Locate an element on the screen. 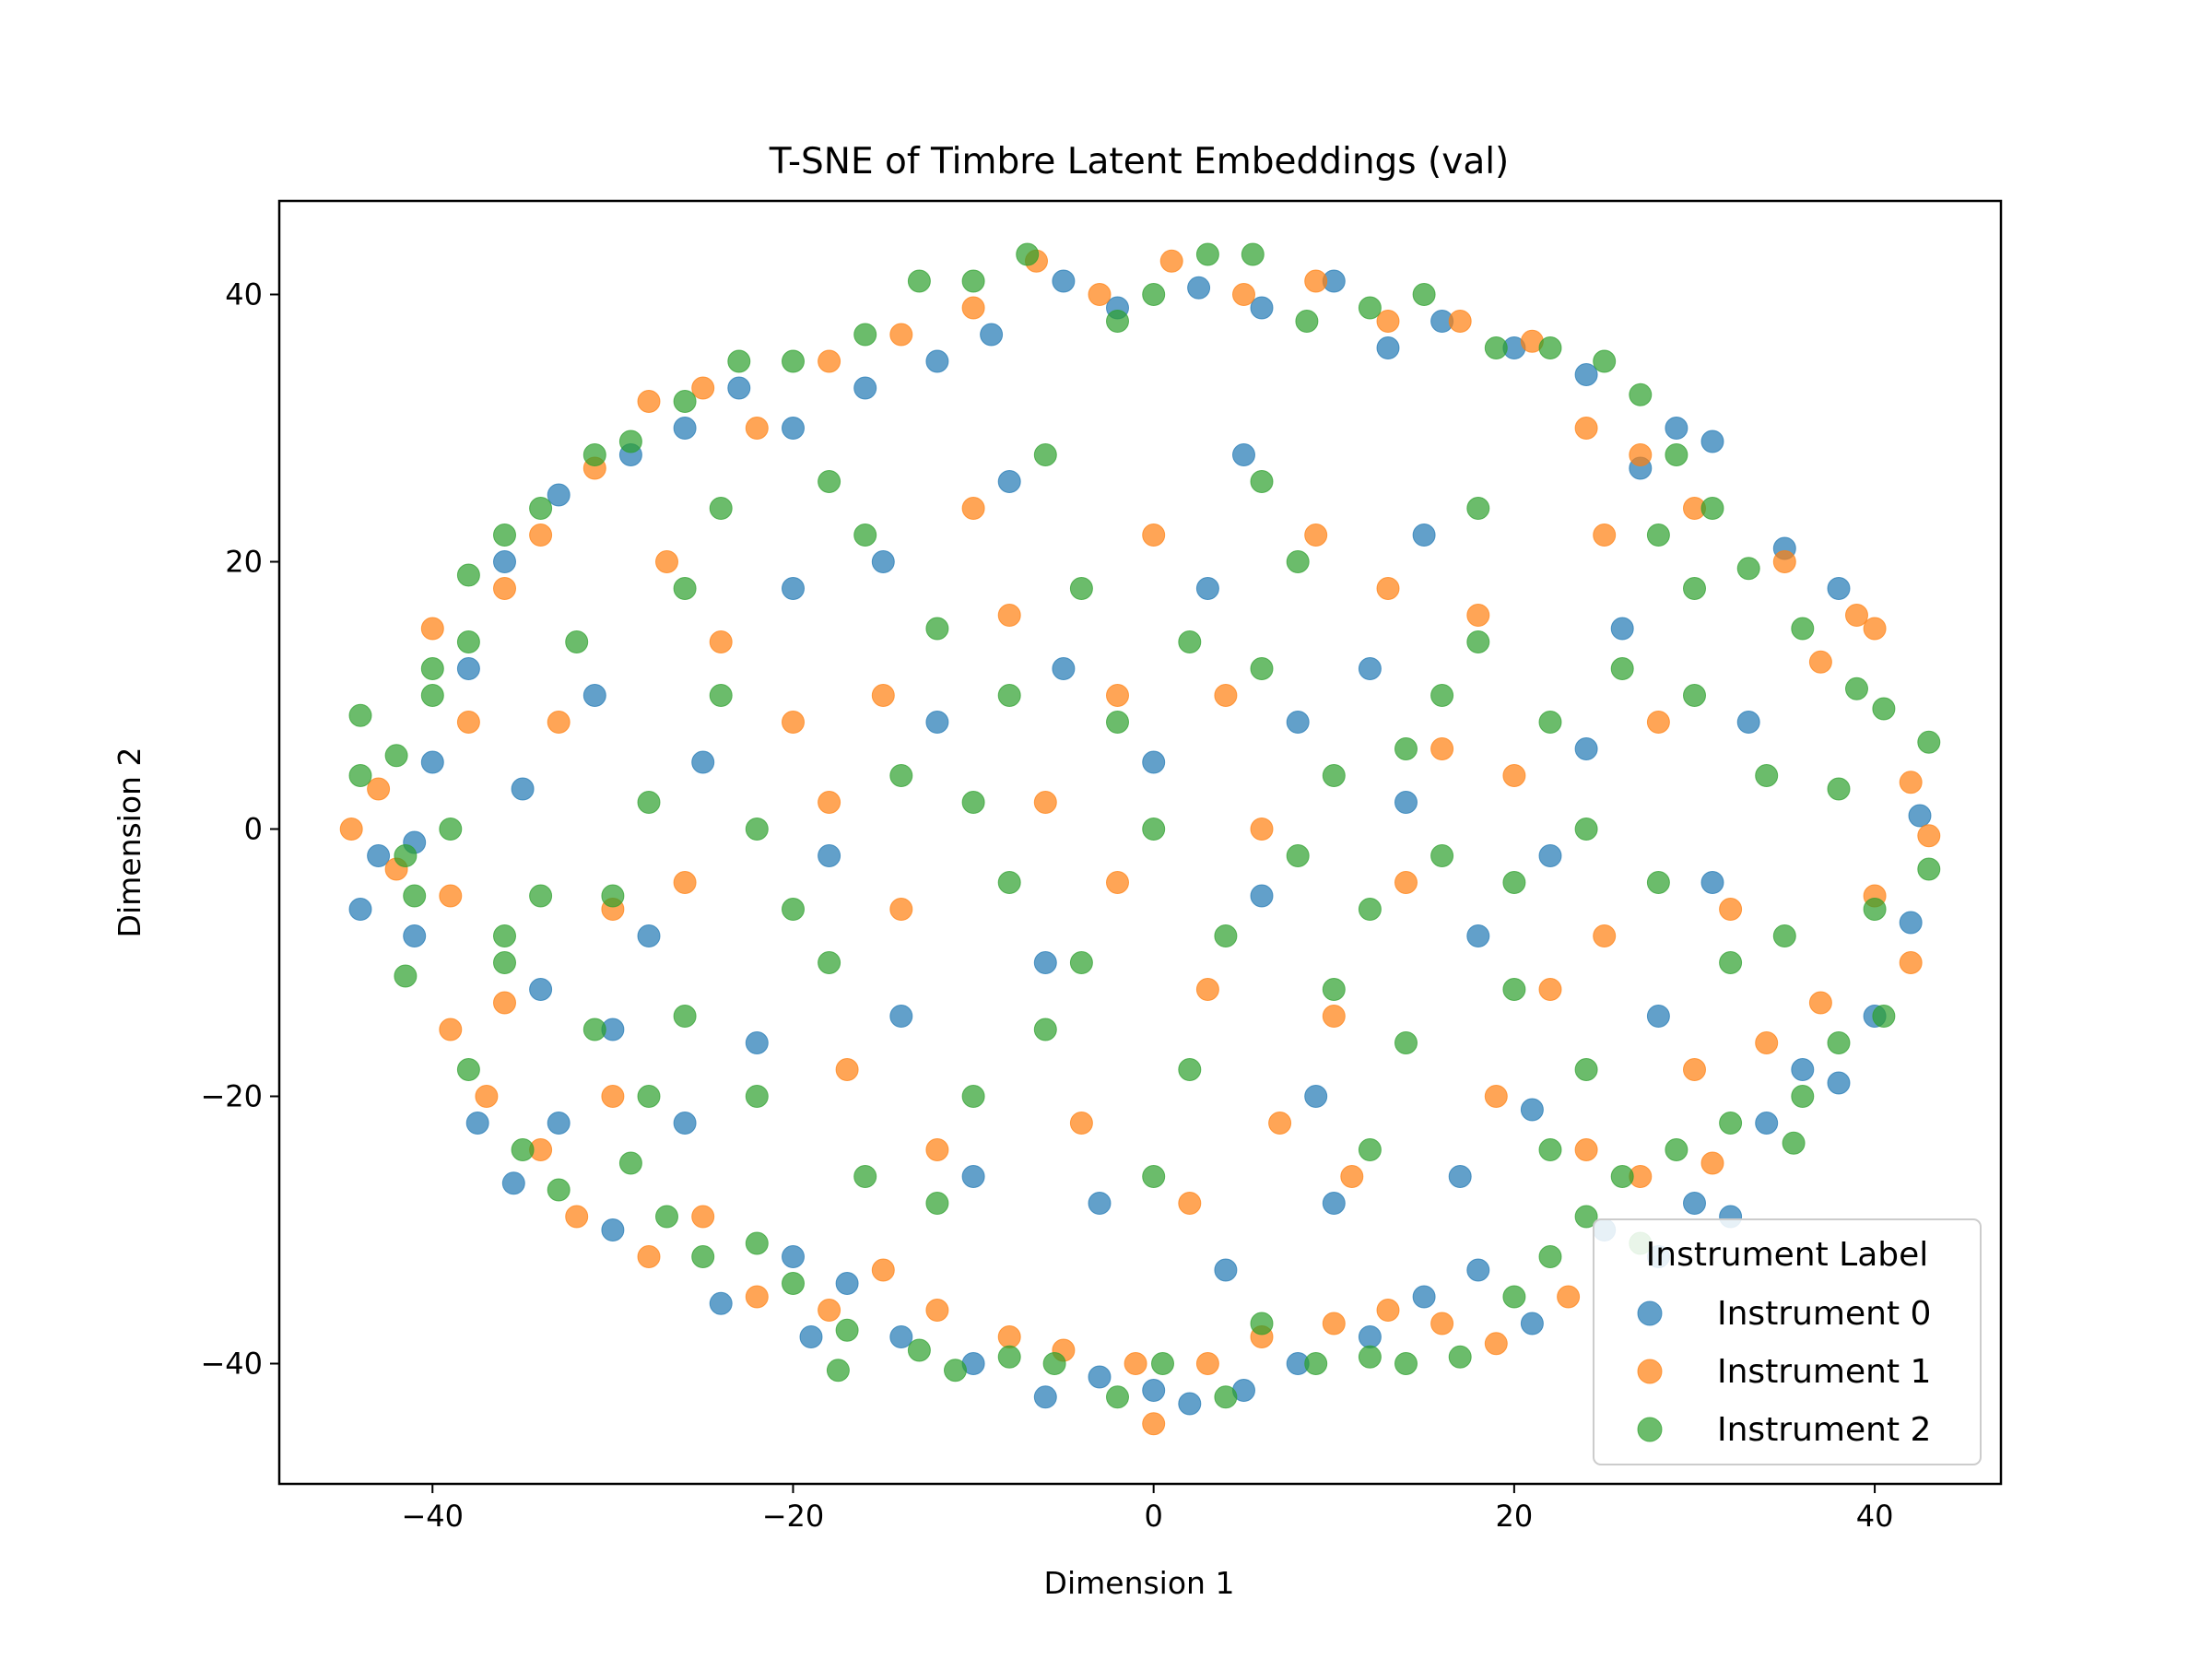 The height and width of the screenshot is (1659, 2212). y-tick-label: 40 is located at coordinates (244, 294).